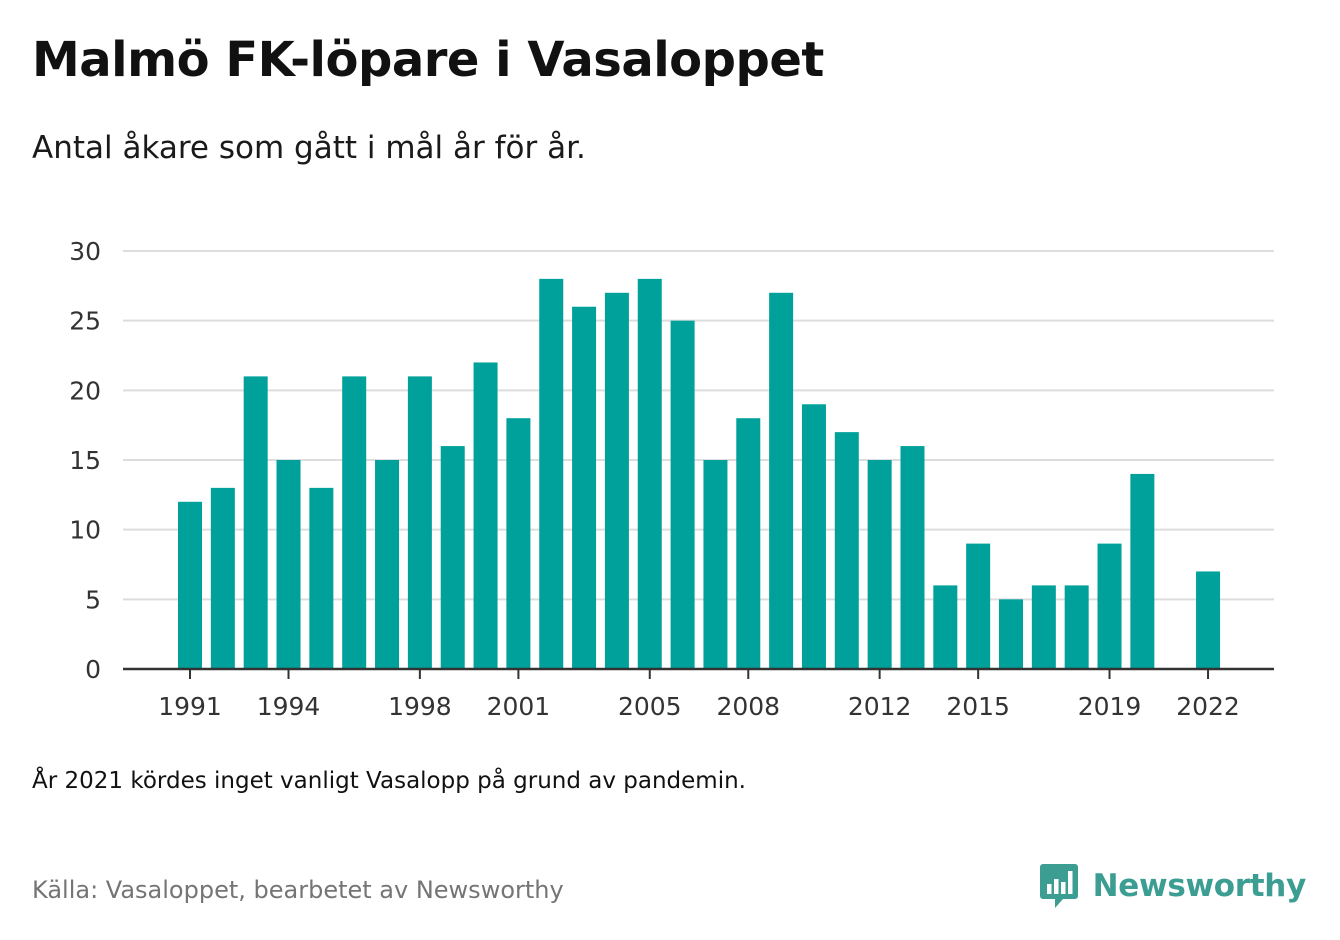  Describe the element at coordinates (781, 480) in the screenshot. I see `bar-2009` at that location.